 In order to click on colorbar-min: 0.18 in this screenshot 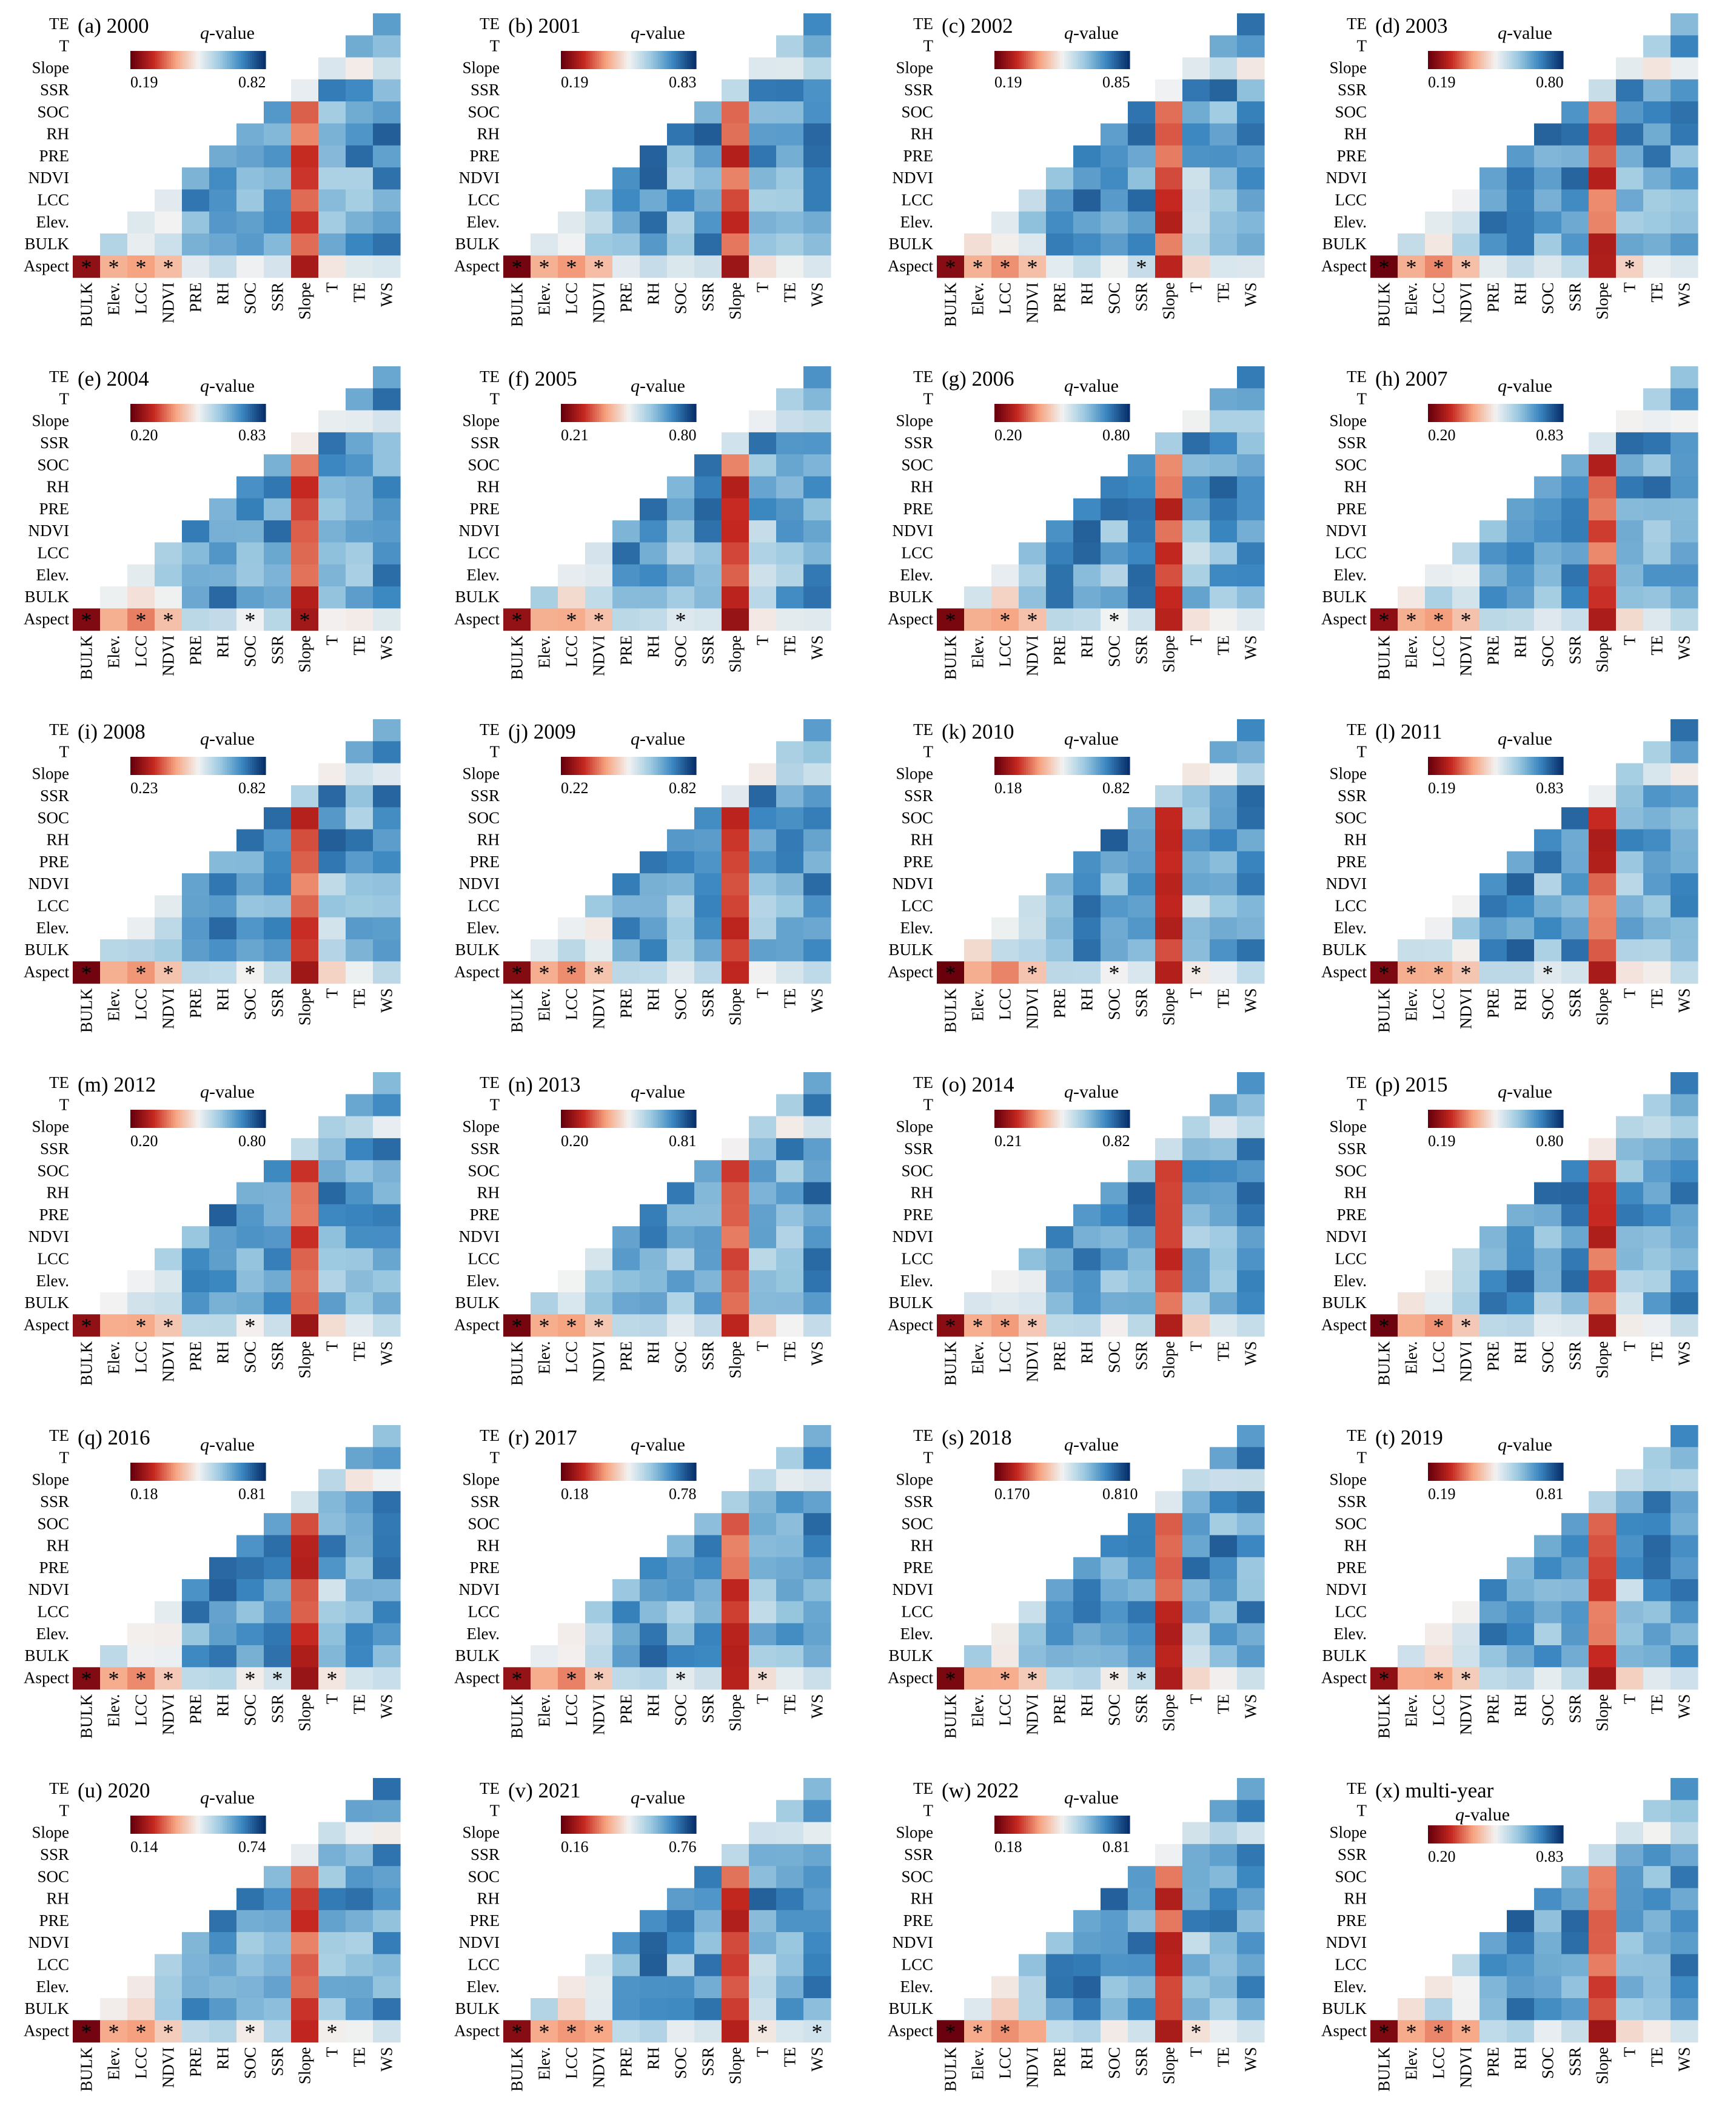, I will do `click(1008, 788)`.